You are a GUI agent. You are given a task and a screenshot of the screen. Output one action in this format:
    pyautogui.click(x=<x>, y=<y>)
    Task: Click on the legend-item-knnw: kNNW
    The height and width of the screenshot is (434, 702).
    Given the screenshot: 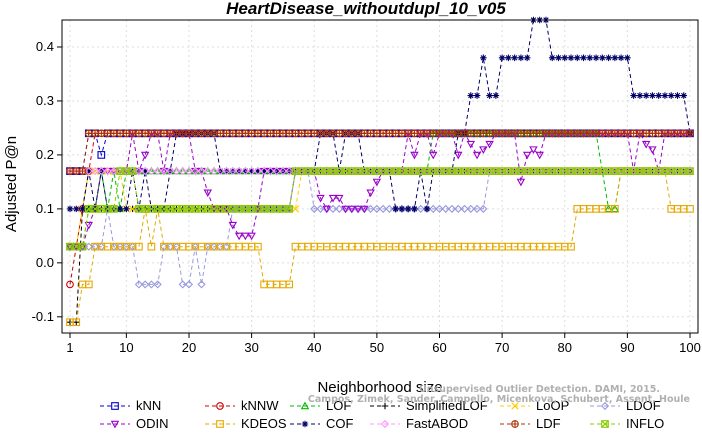 What is the action you would take?
    pyautogui.click(x=242, y=405)
    